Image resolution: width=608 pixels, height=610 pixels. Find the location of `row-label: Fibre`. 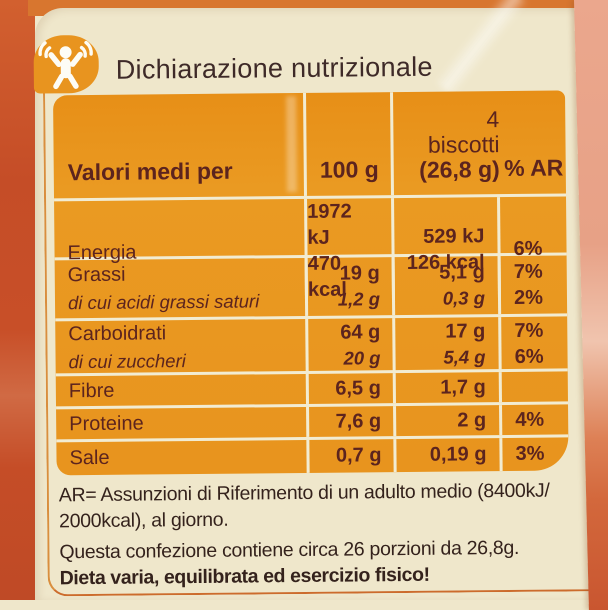

row-label: Fibre is located at coordinates (182, 390).